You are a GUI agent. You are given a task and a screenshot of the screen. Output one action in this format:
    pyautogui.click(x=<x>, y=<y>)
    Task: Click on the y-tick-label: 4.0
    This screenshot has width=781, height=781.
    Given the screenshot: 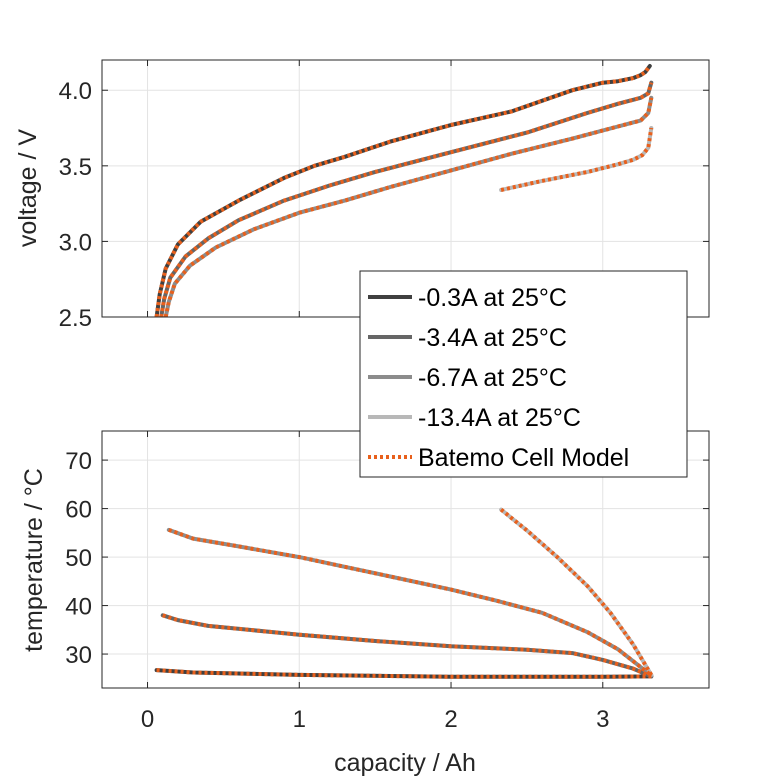 What is the action you would take?
    pyautogui.click(x=75, y=91)
    